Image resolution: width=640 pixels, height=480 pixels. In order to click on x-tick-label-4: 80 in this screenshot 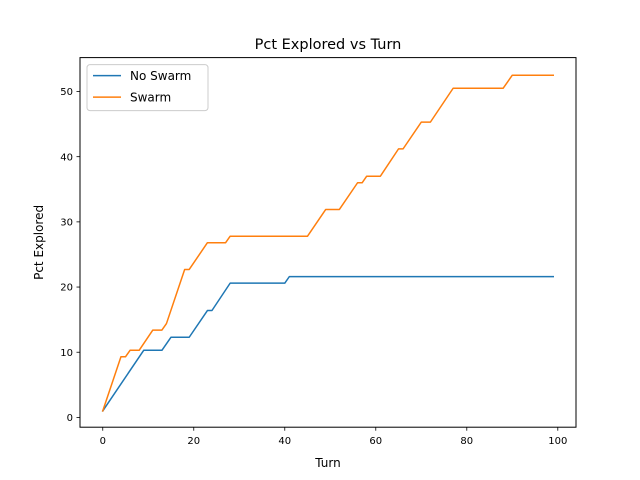, I will do `click(466, 441)`.